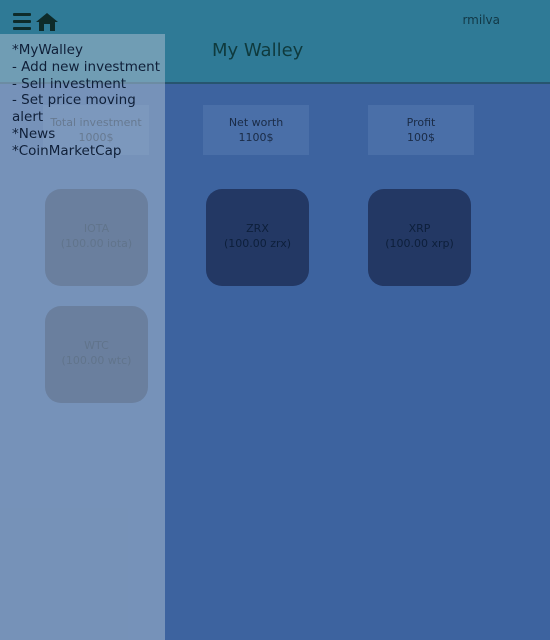  I want to click on coin-amount: (100.00 zrx), so click(257, 243).